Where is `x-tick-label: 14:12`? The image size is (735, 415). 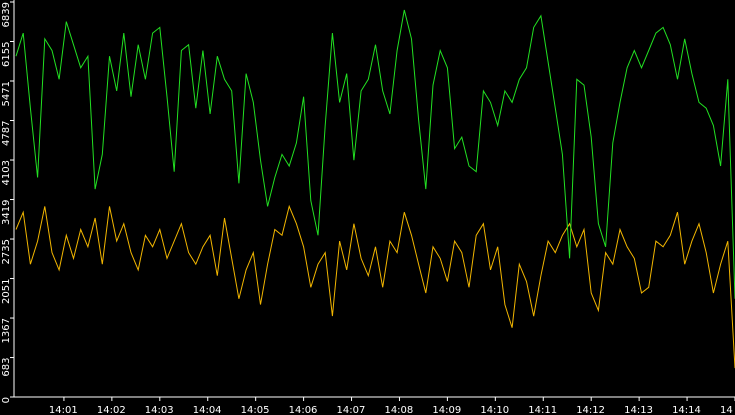 x-tick-label: 14:12 is located at coordinates (590, 410).